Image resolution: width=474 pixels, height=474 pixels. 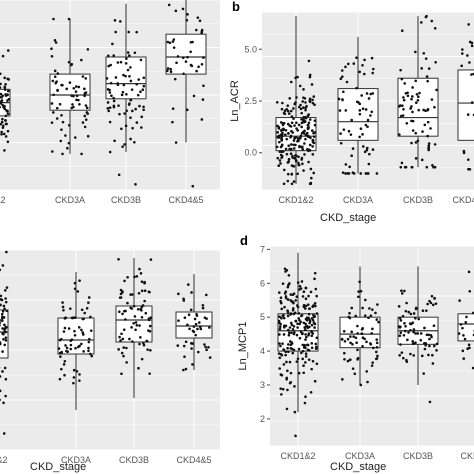 What do you see at coordinates (250, 153) in the screenshot?
I see `y-tick-label: 0.0` at bounding box center [250, 153].